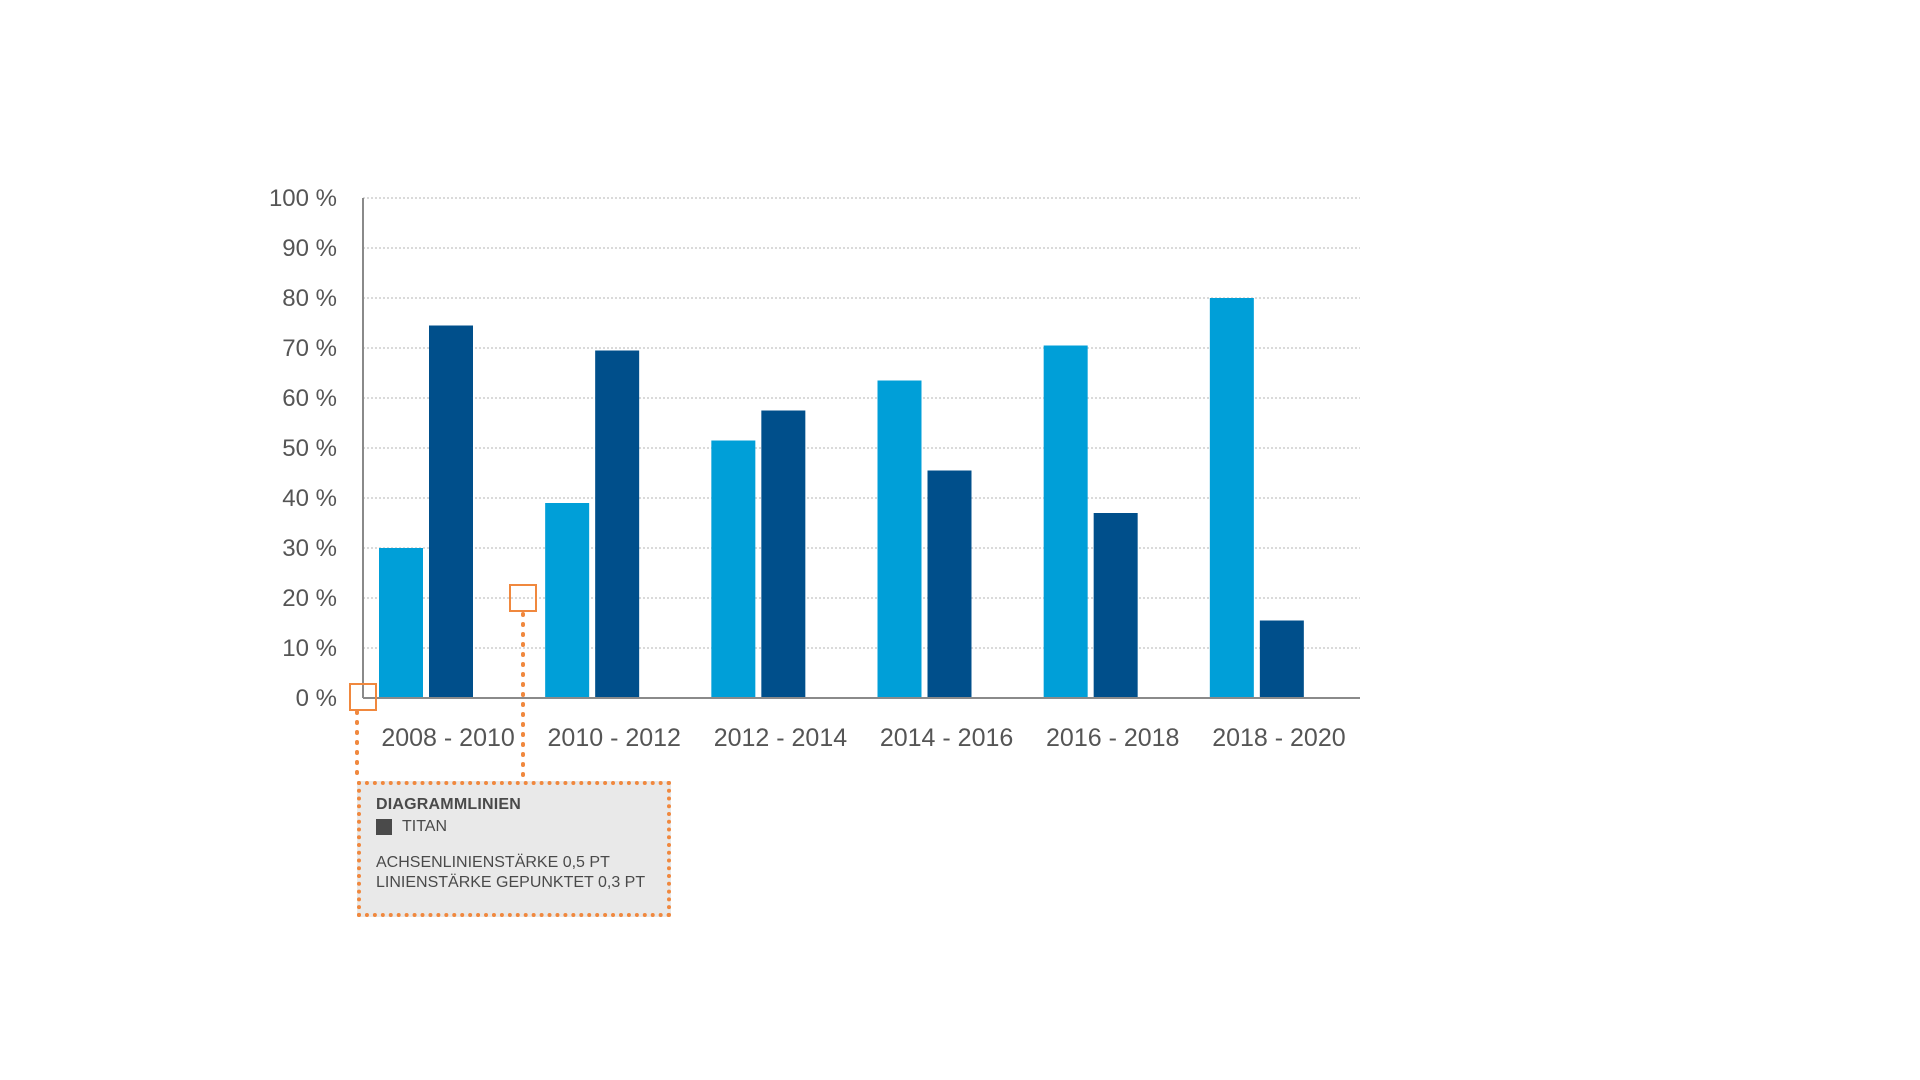  Describe the element at coordinates (1278, 738) in the screenshot. I see `x-tick-label: 2018 - 2020` at that location.